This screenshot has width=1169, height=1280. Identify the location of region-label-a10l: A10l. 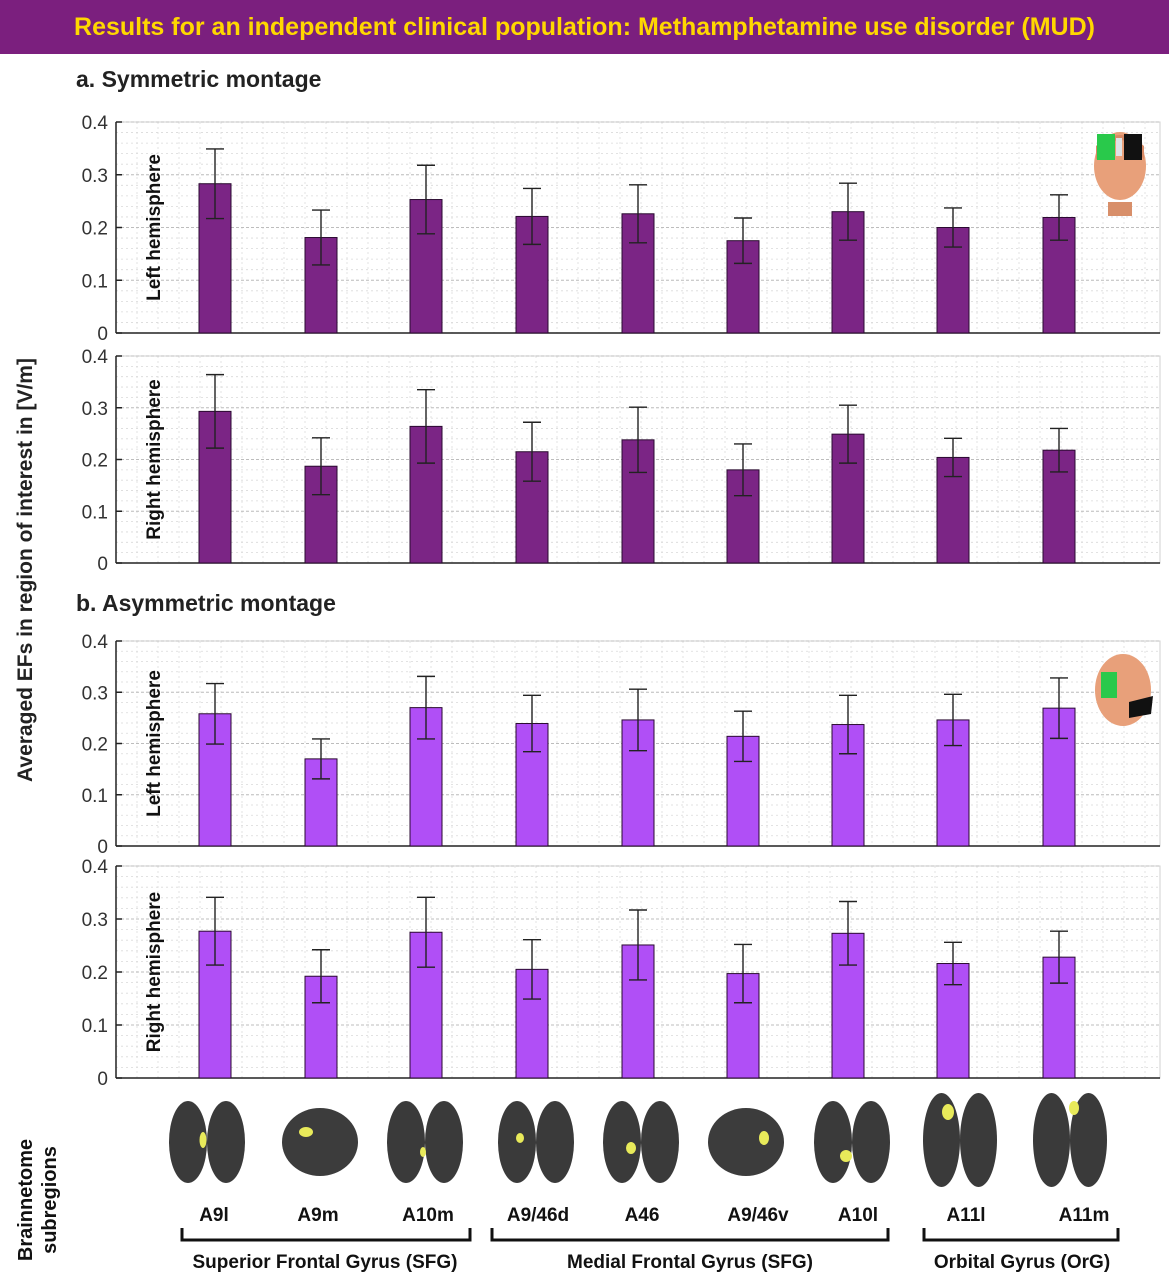
(858, 1215).